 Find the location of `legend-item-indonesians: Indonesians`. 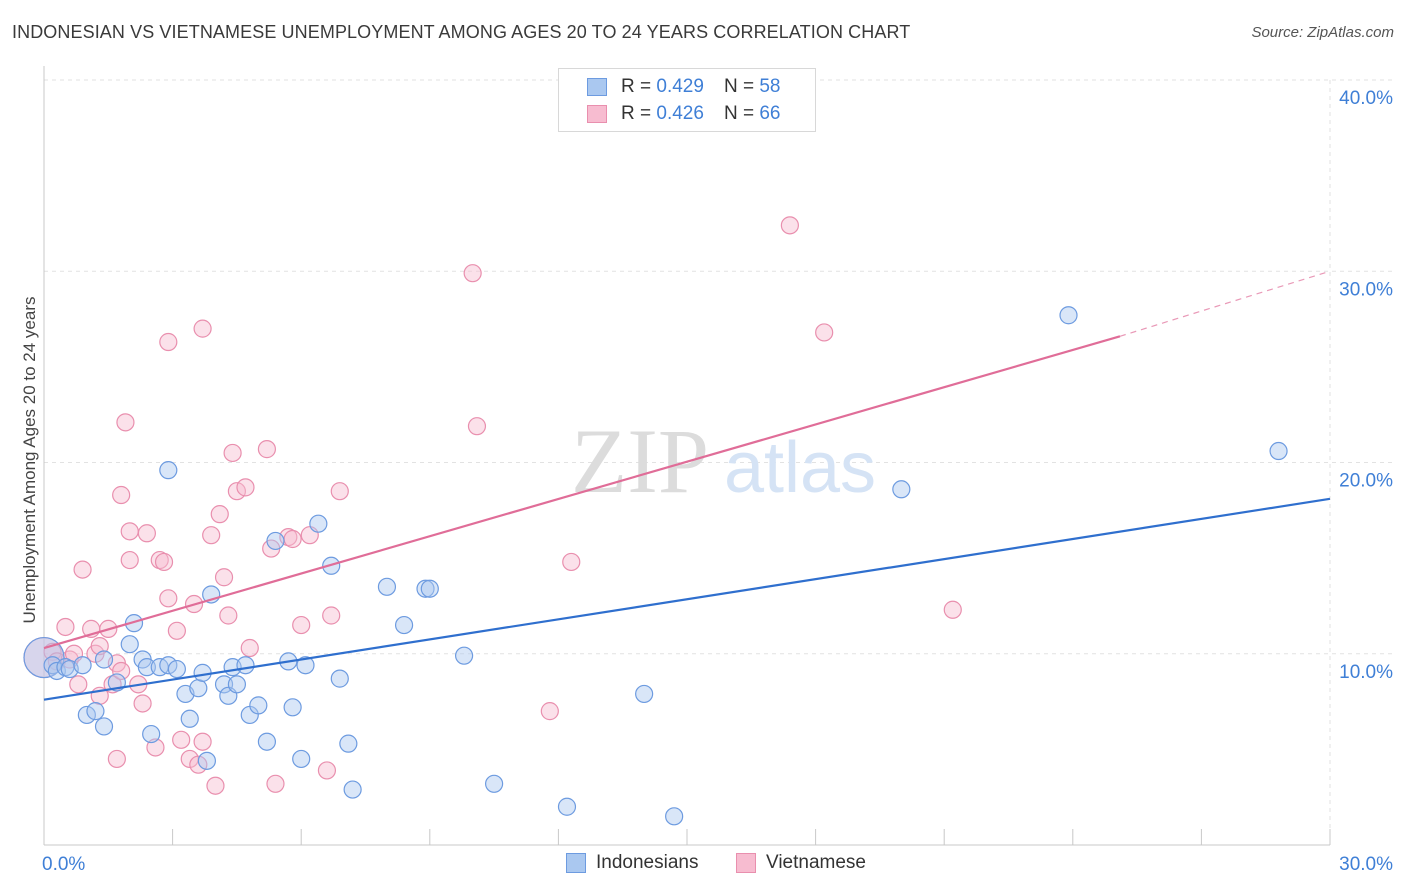

legend-item-indonesians: Indonesians is located at coordinates (632, 863).